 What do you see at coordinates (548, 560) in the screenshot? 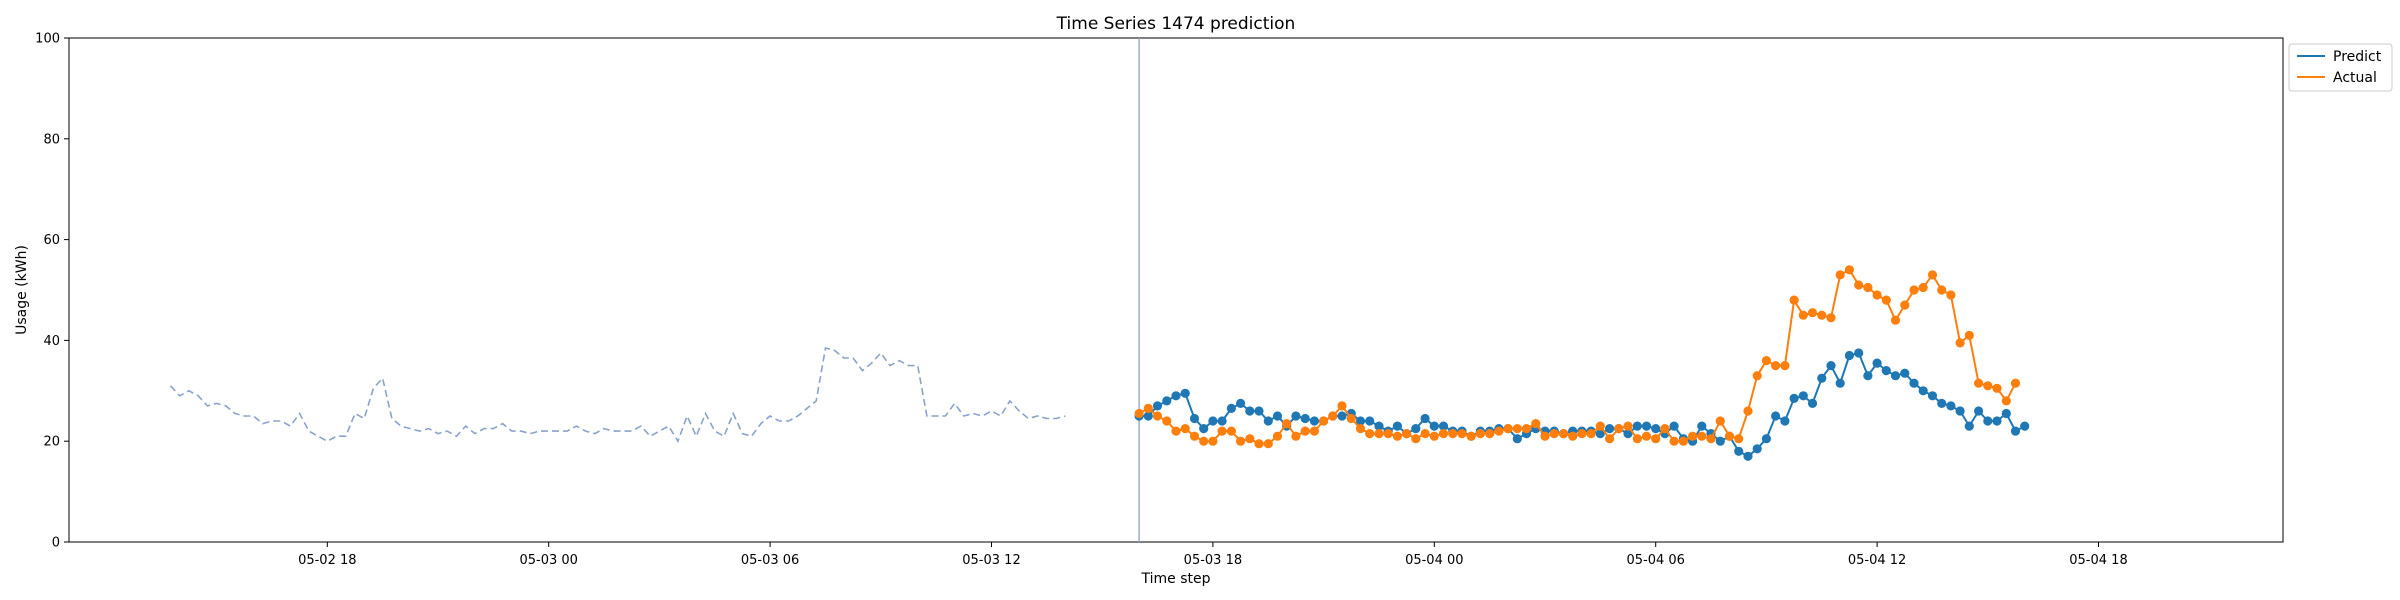
I see `x-tick-label: 05-03 00` at bounding box center [548, 560].